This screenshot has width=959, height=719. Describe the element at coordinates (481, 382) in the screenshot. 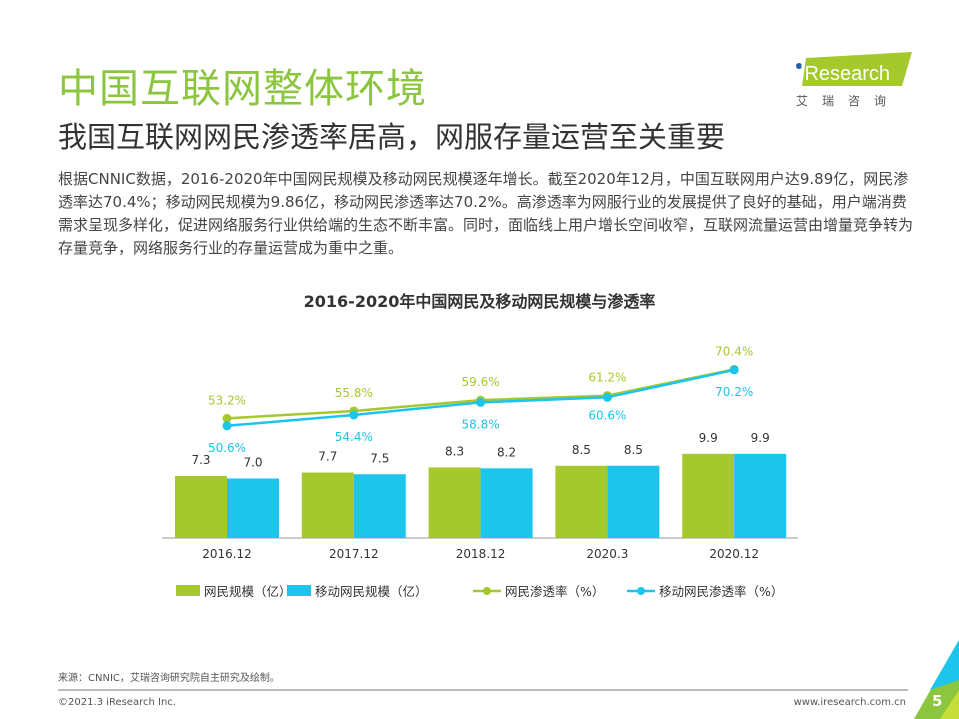

I see `penetration-label: 59.6%` at that location.